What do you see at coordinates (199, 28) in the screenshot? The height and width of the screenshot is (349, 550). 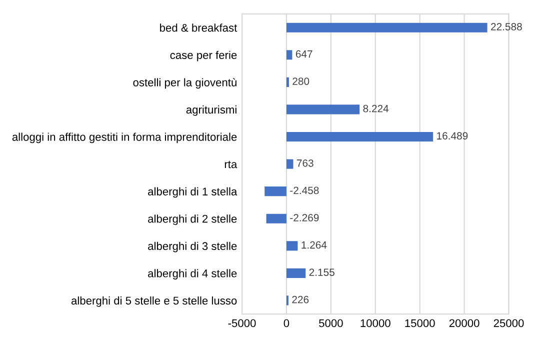 I see `y-tick-label: bed & breakfast` at bounding box center [199, 28].